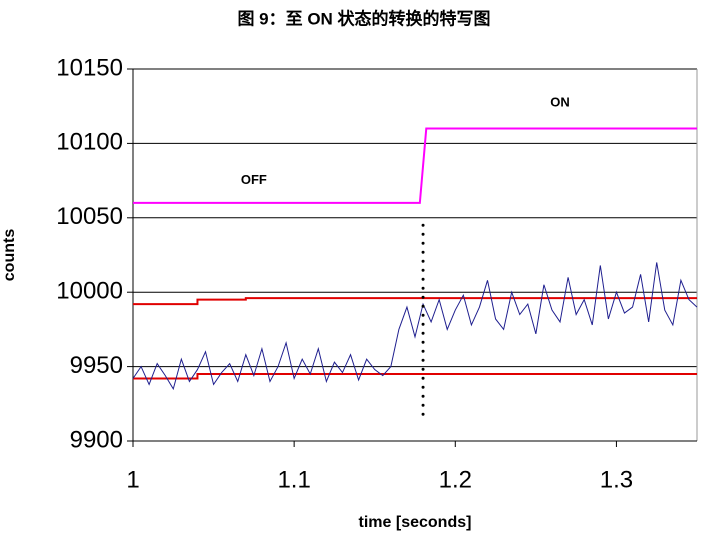 This screenshot has width=727, height=548. I want to click on x-tick-label: 1.2, so click(455, 479).